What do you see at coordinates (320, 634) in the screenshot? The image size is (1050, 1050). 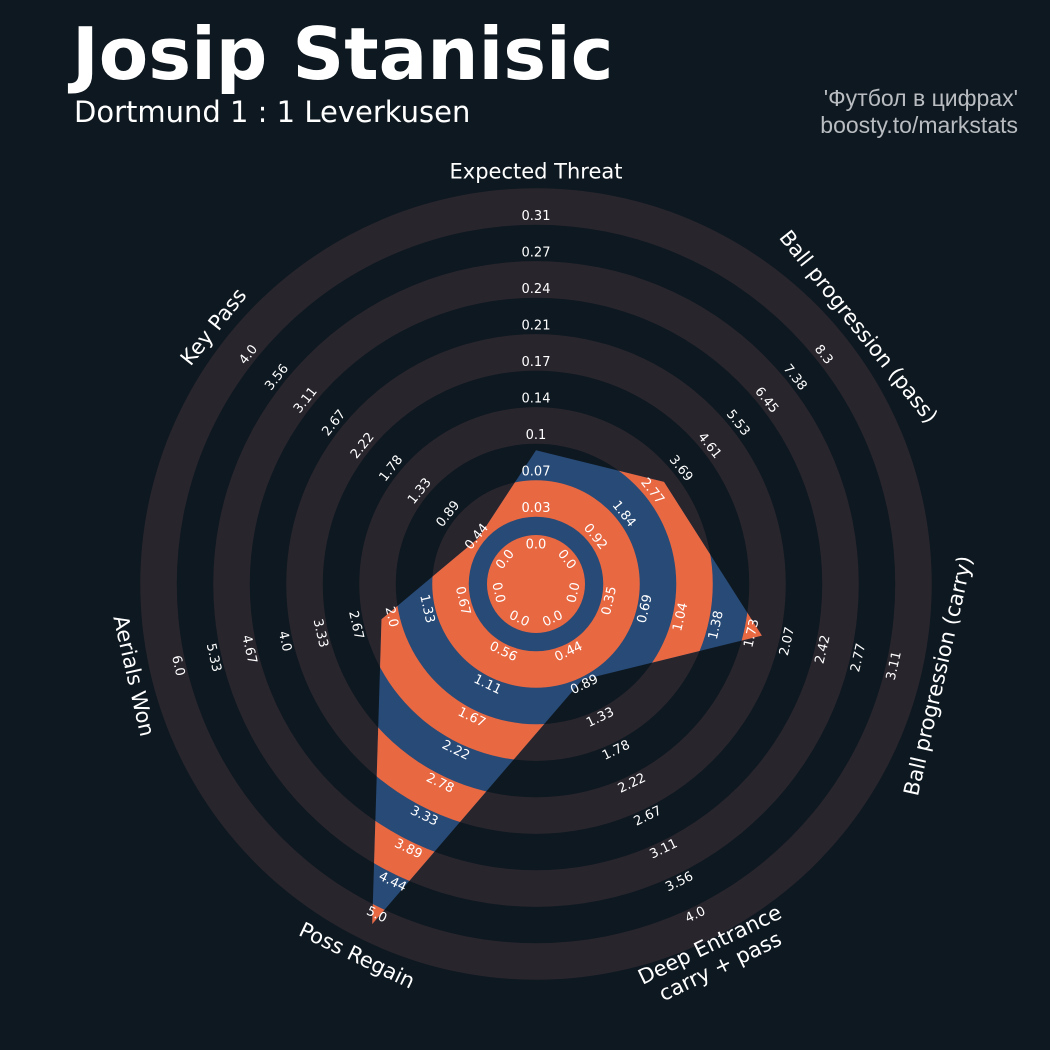 I see `tick-label: 3.33` at bounding box center [320, 634].